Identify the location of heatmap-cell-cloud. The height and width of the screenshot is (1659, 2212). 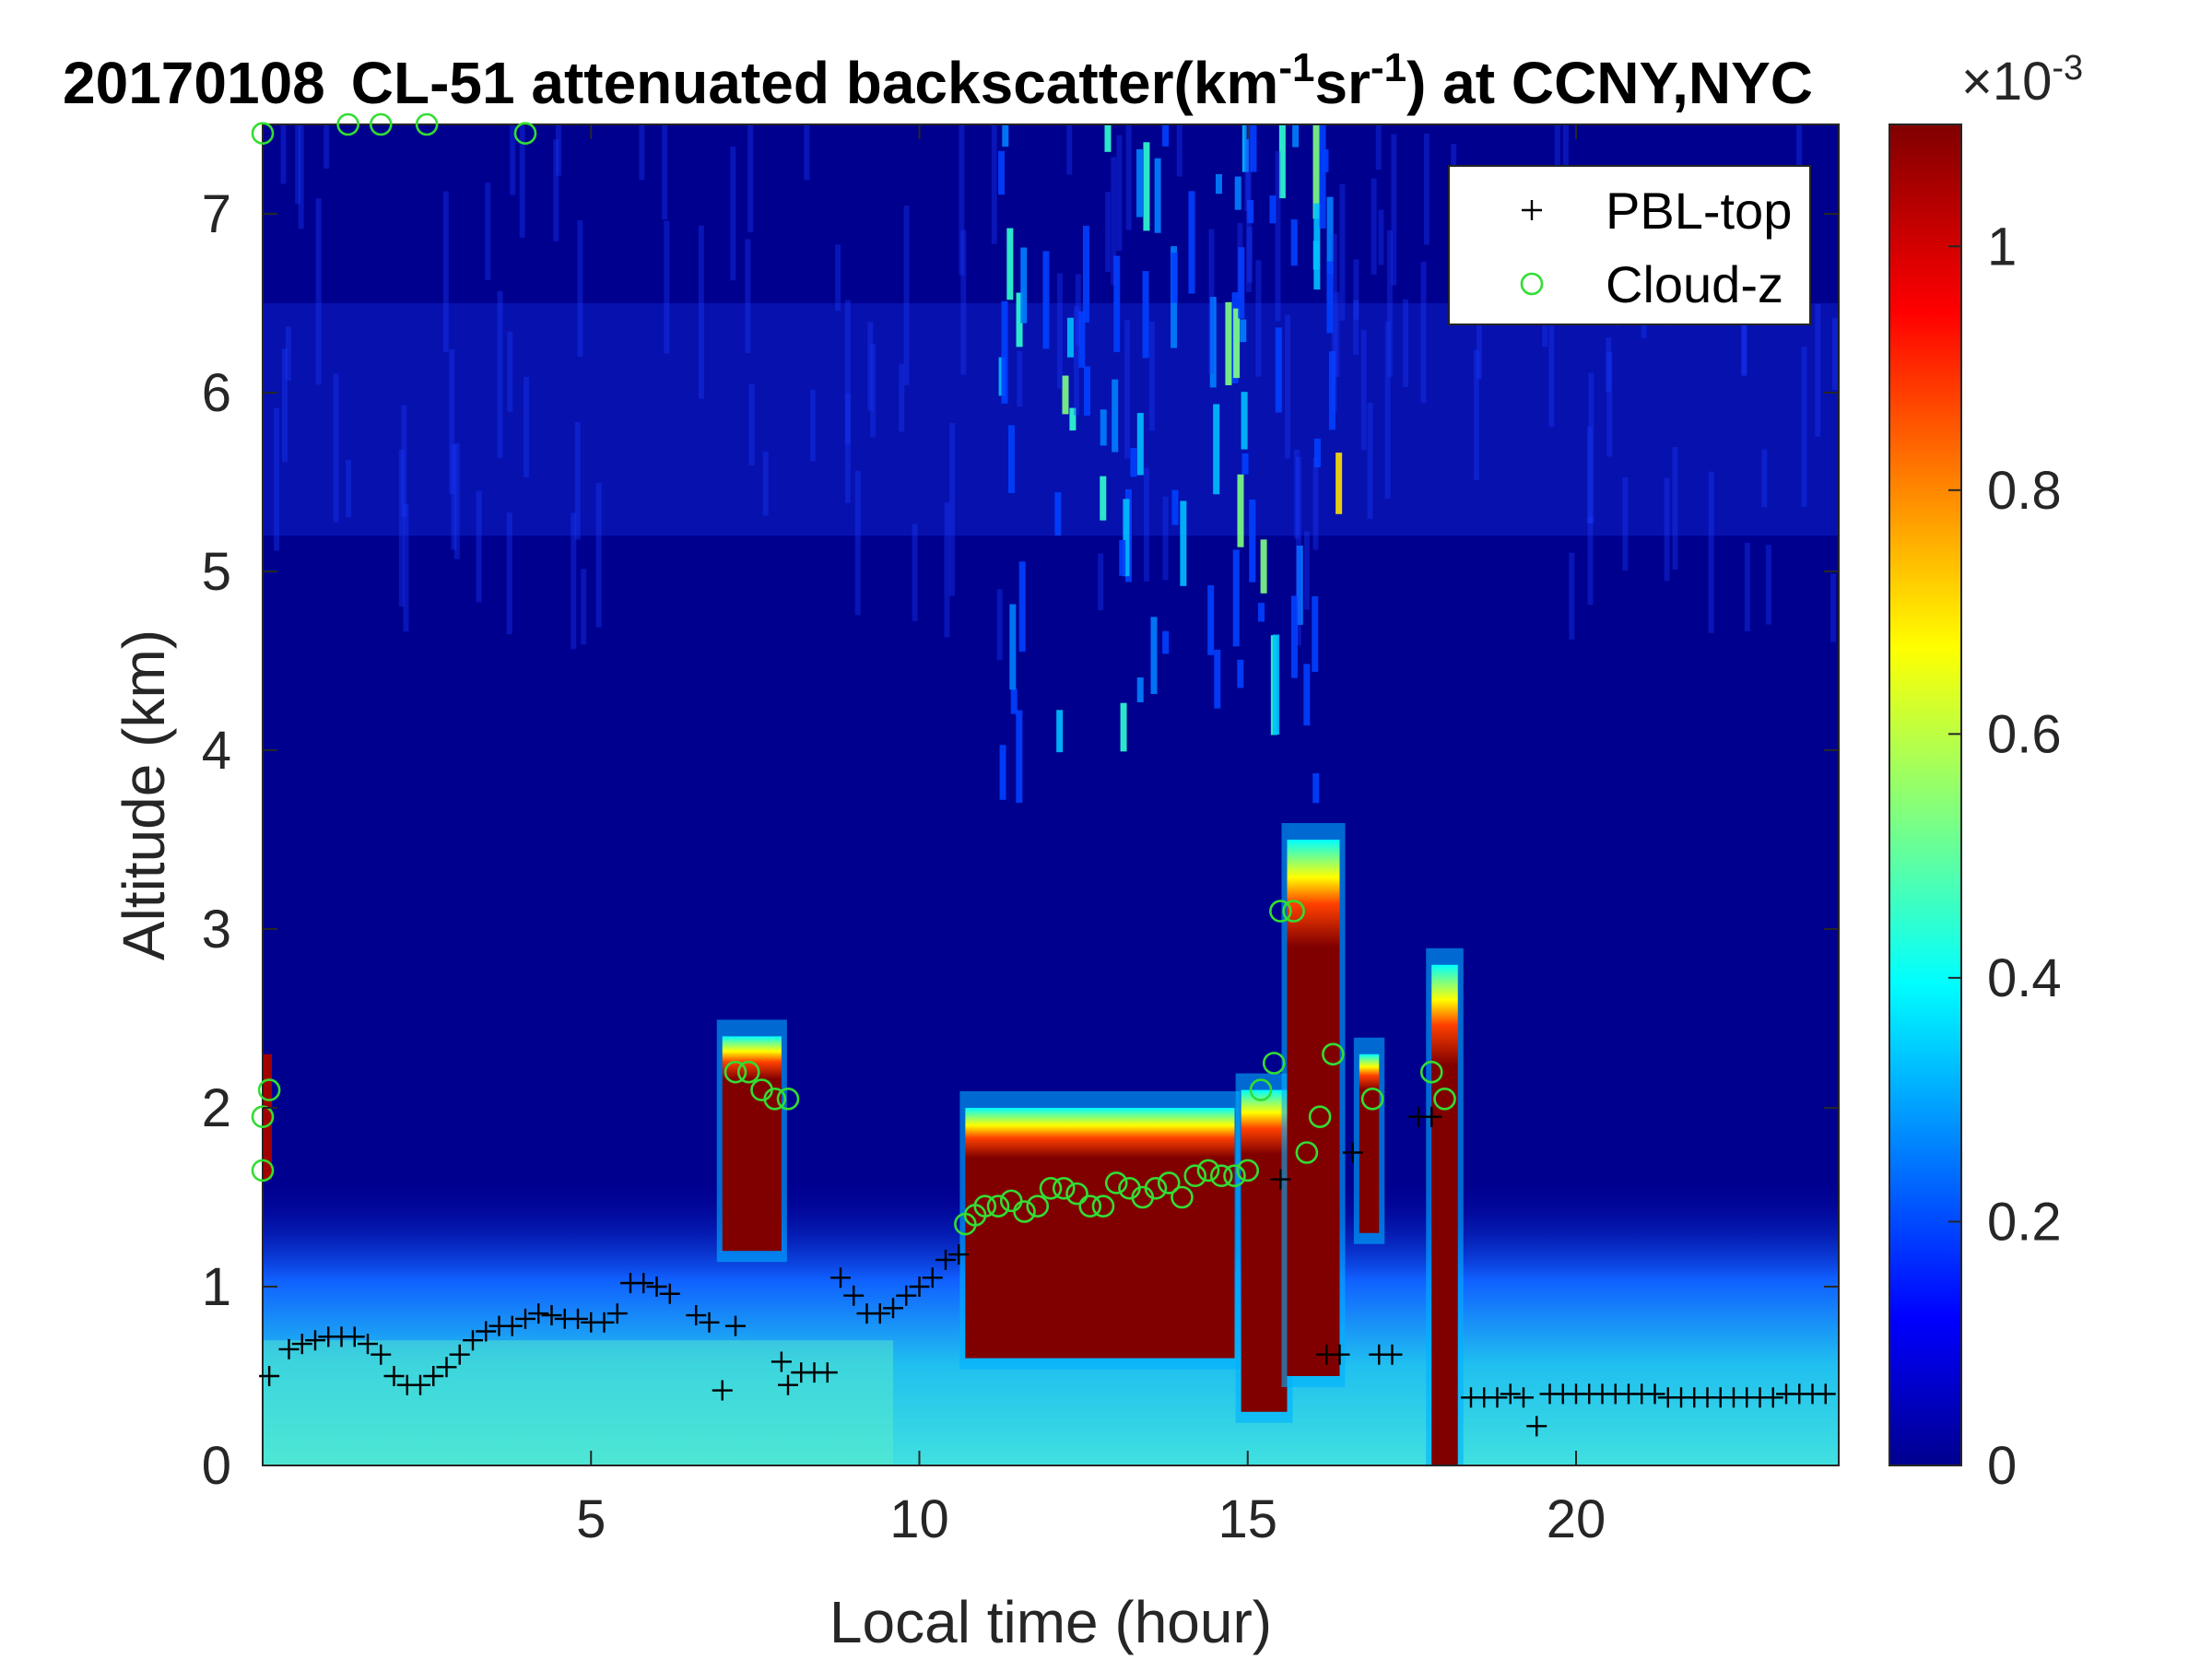
(752, 1144).